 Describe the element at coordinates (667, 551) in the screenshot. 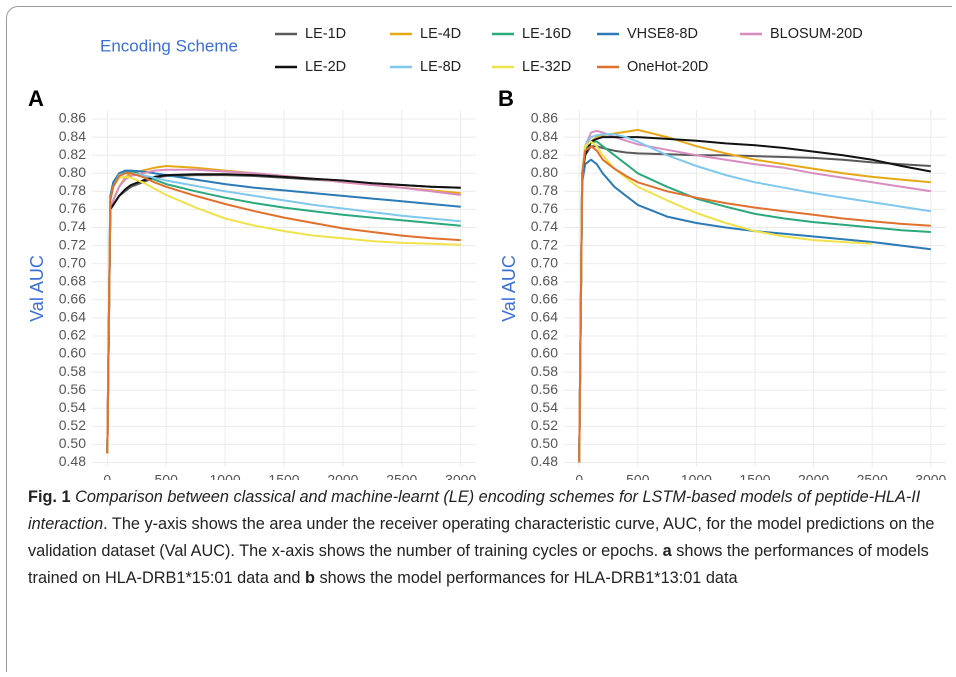

I see `caption-panel: a` at that location.